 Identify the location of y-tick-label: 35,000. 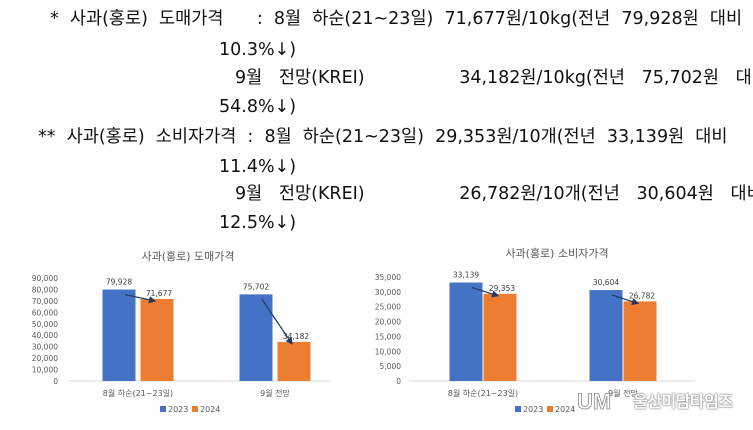
(388, 277).